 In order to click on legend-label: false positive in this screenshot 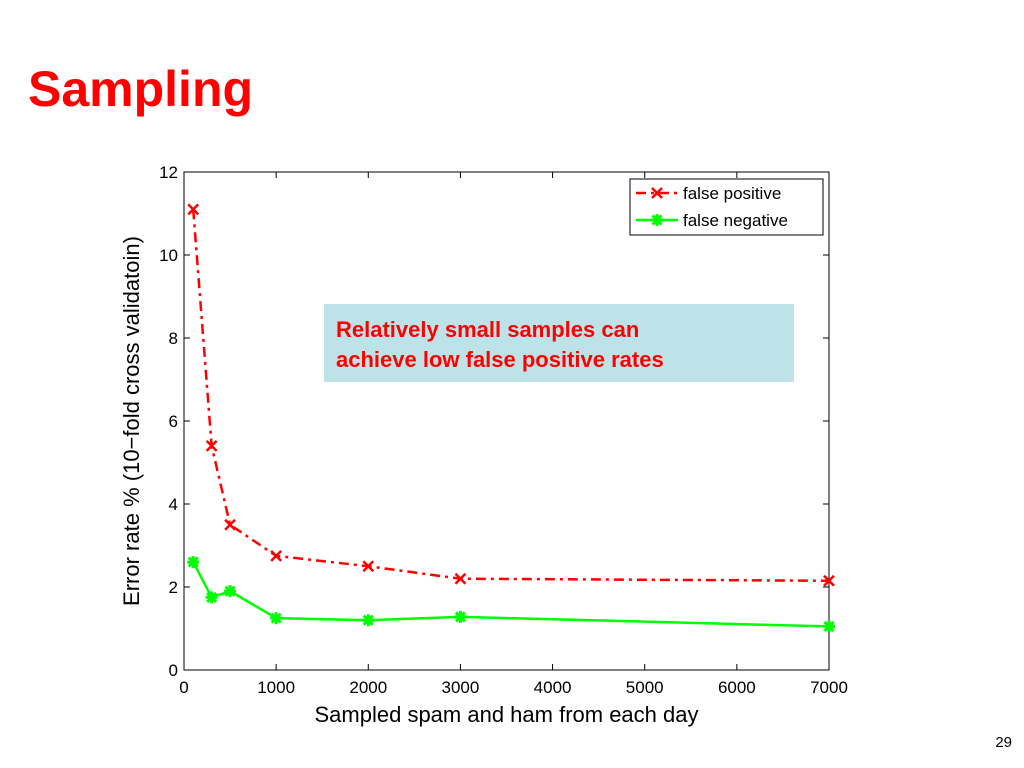, I will do `click(732, 193)`.